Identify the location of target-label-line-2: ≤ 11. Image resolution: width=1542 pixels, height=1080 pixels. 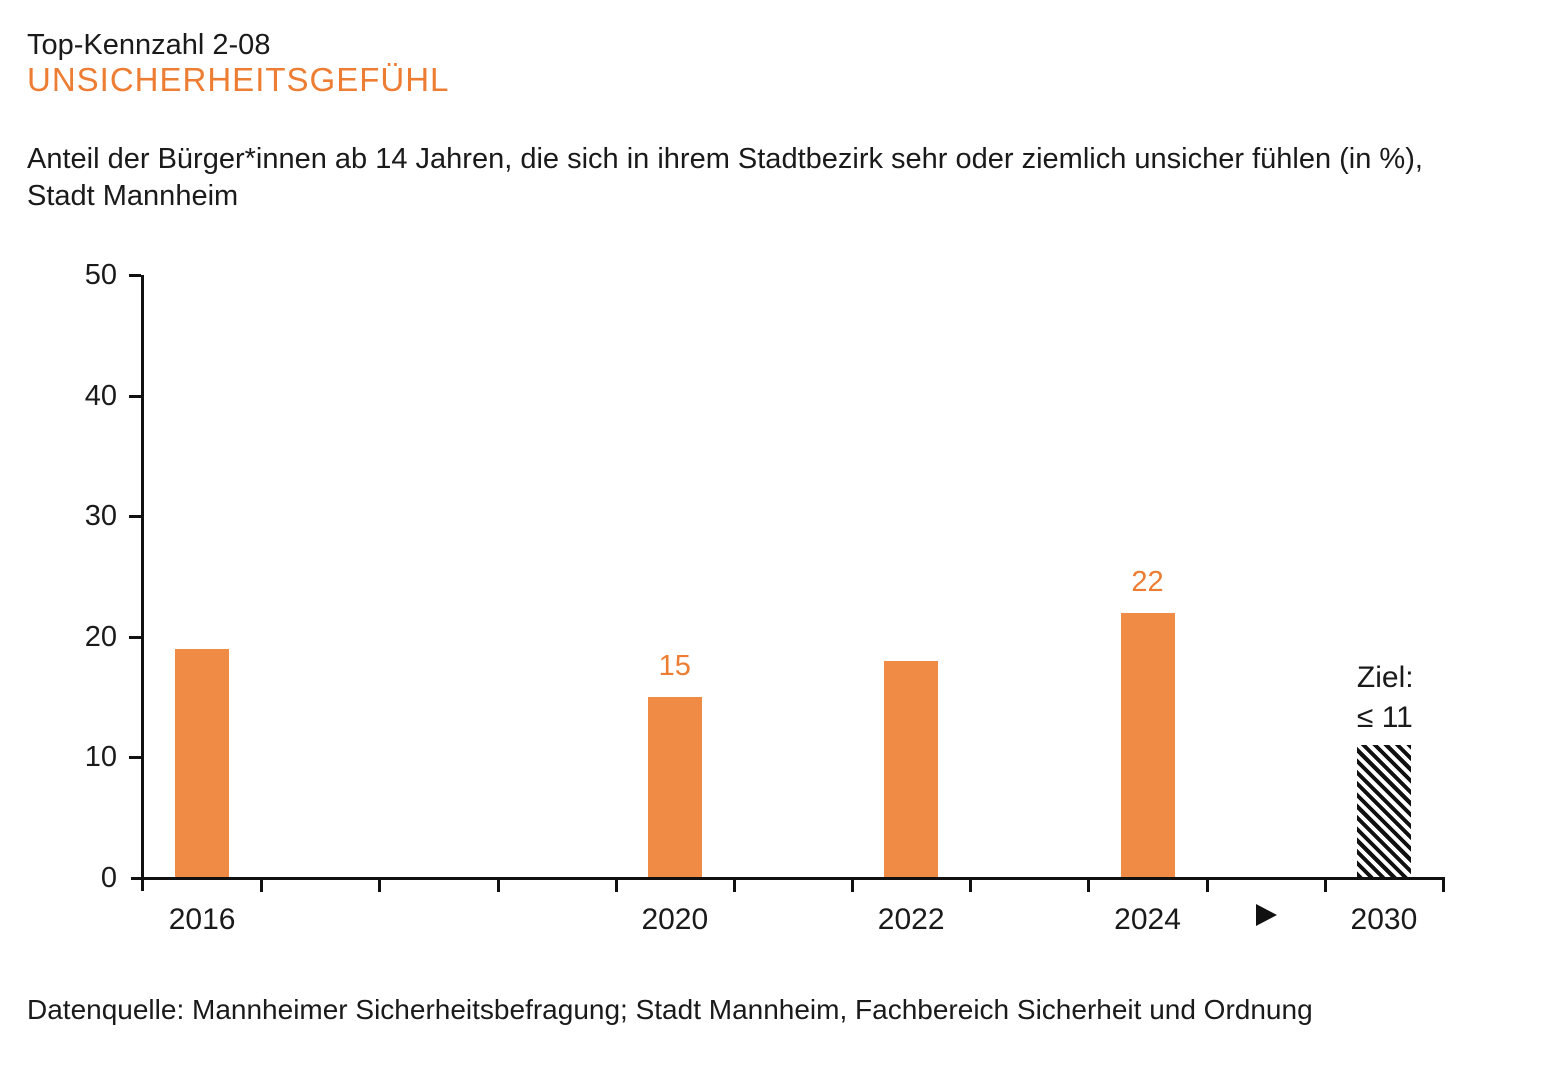
(1384, 718).